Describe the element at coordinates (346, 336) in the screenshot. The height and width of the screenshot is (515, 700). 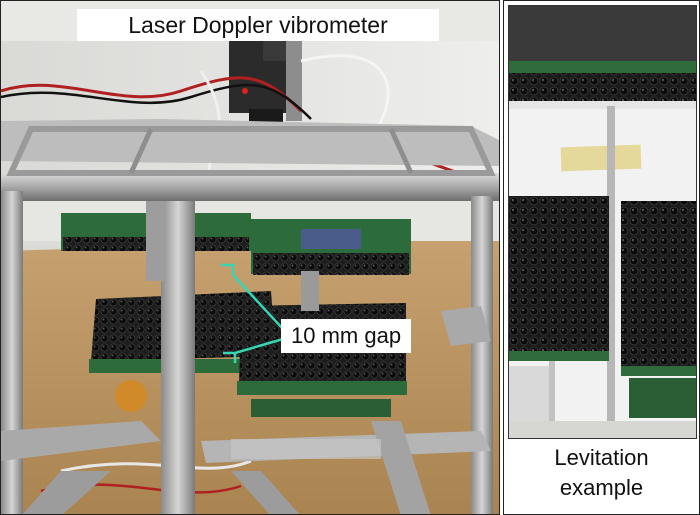
I see `gap-label: 10 mm gap` at that location.